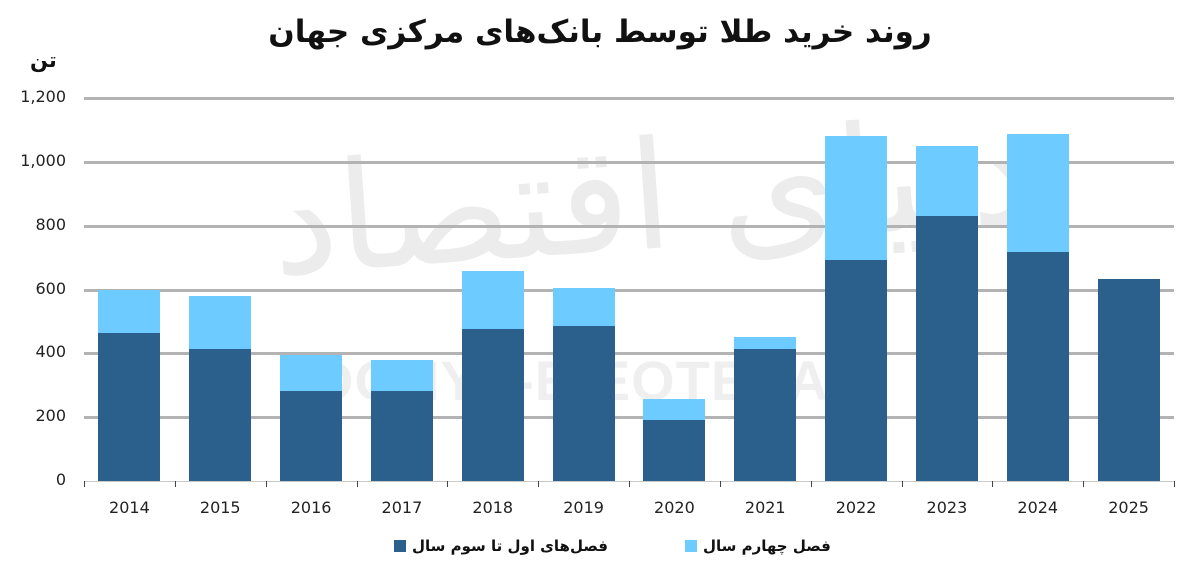 This screenshot has width=1200, height=575. Describe the element at coordinates (311, 507) in the screenshot. I see `x-tick-label: 2016` at that location.